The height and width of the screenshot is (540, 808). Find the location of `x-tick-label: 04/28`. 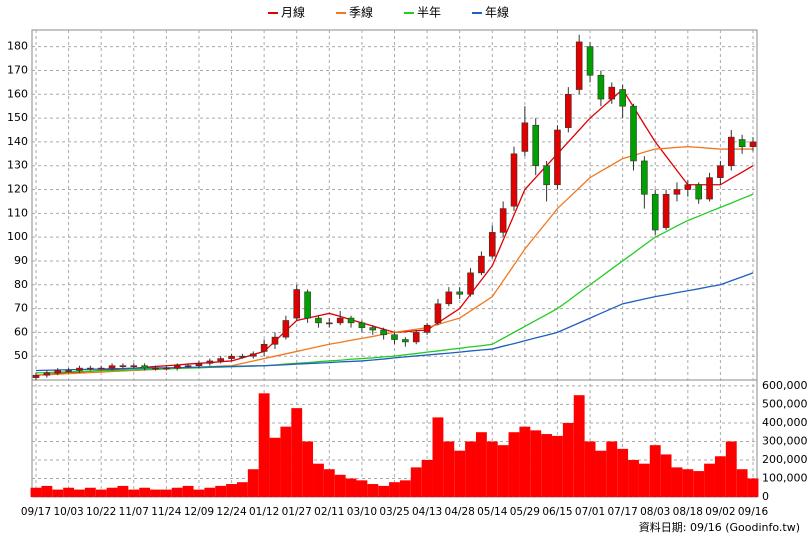

x-tick-label: 04/28 is located at coordinates (460, 512).